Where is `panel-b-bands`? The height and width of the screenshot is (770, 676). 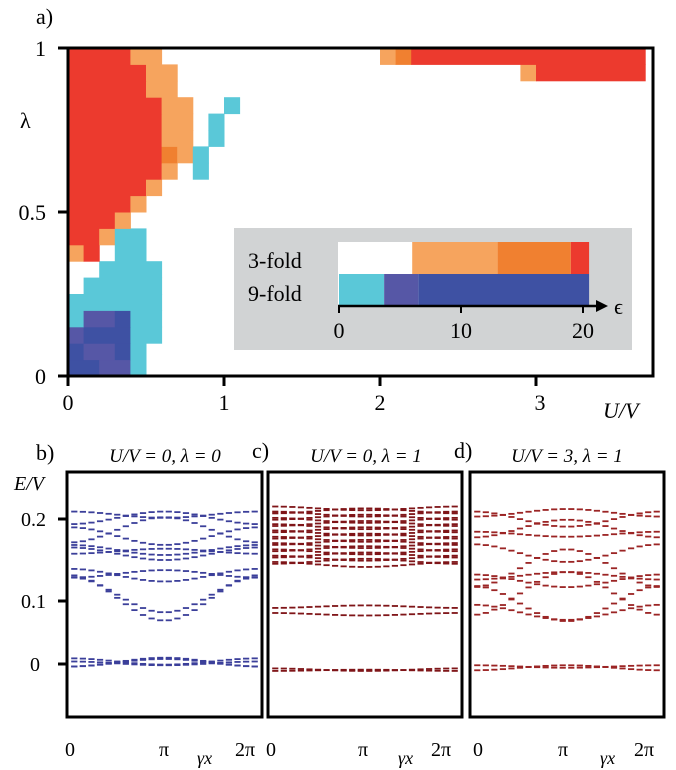 panel-b-bands is located at coordinates (164, 589).